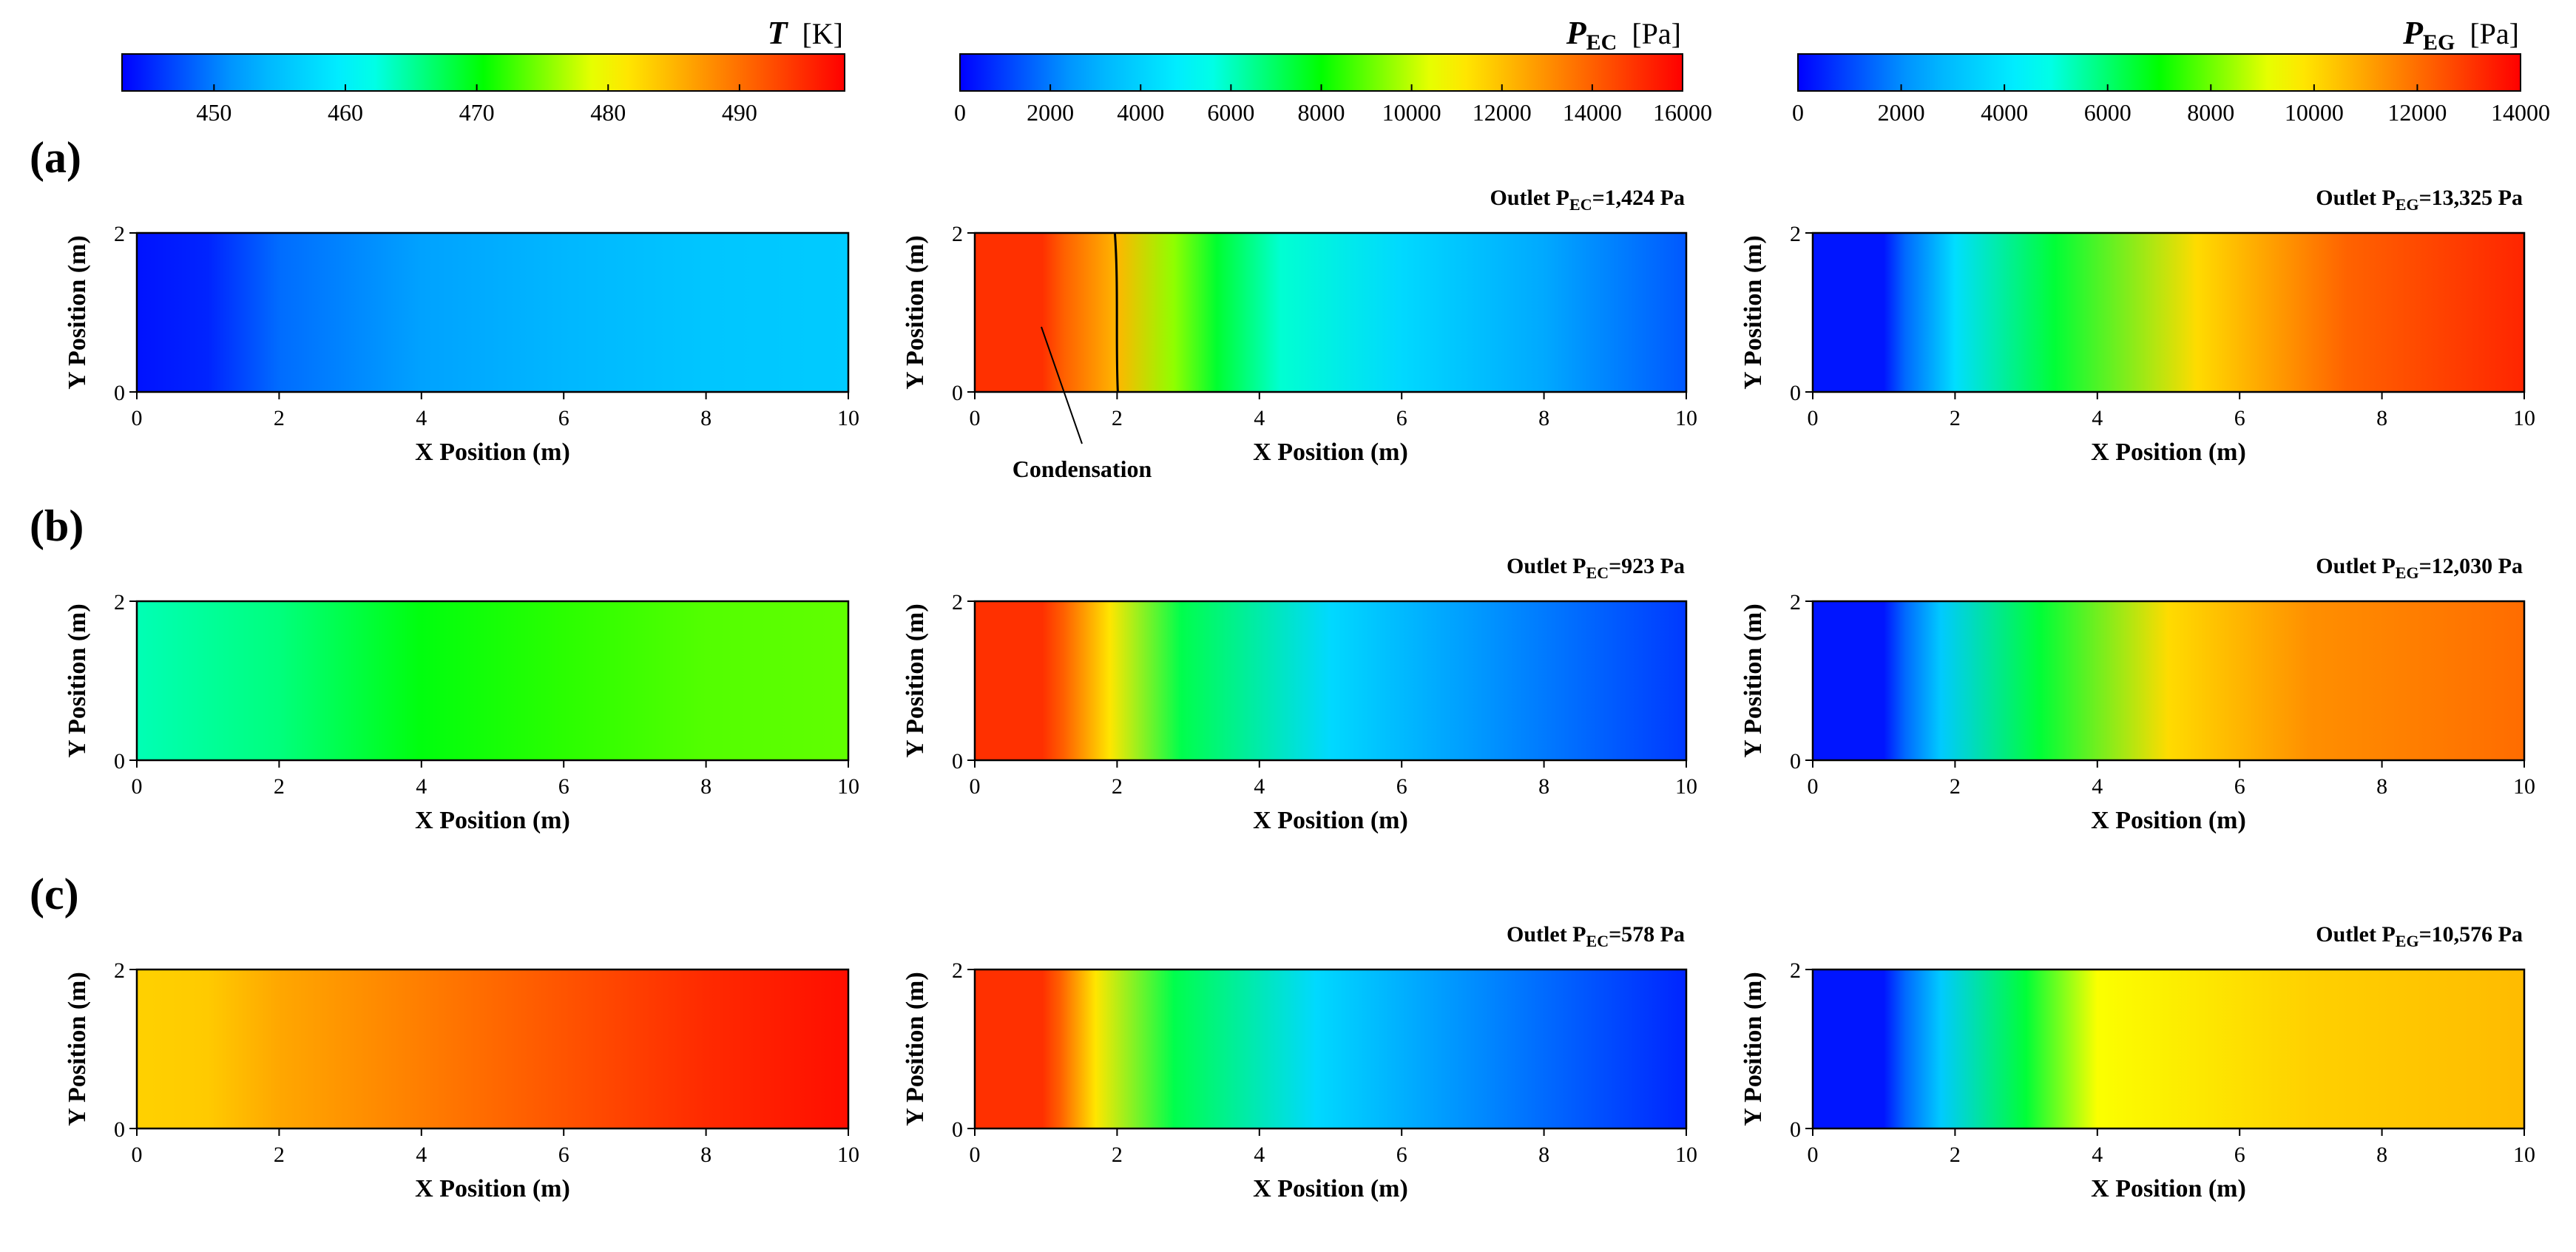 The width and height of the screenshot is (2576, 1252). Describe the element at coordinates (1596, 568) in the screenshot. I see `outlet-pressure-label: Outlet PEC=923 Pa` at that location.